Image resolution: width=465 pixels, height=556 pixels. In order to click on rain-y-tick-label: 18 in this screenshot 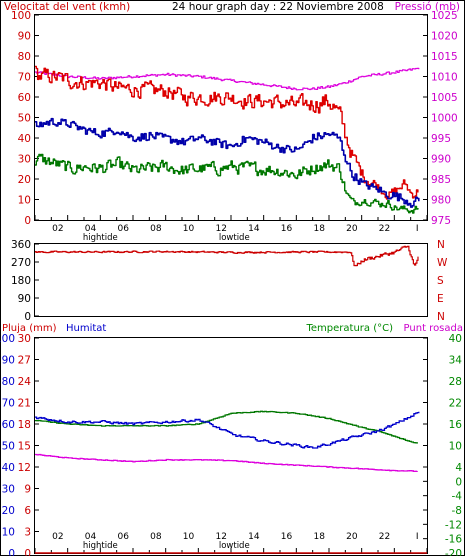, I will do `click(24, 425)`.